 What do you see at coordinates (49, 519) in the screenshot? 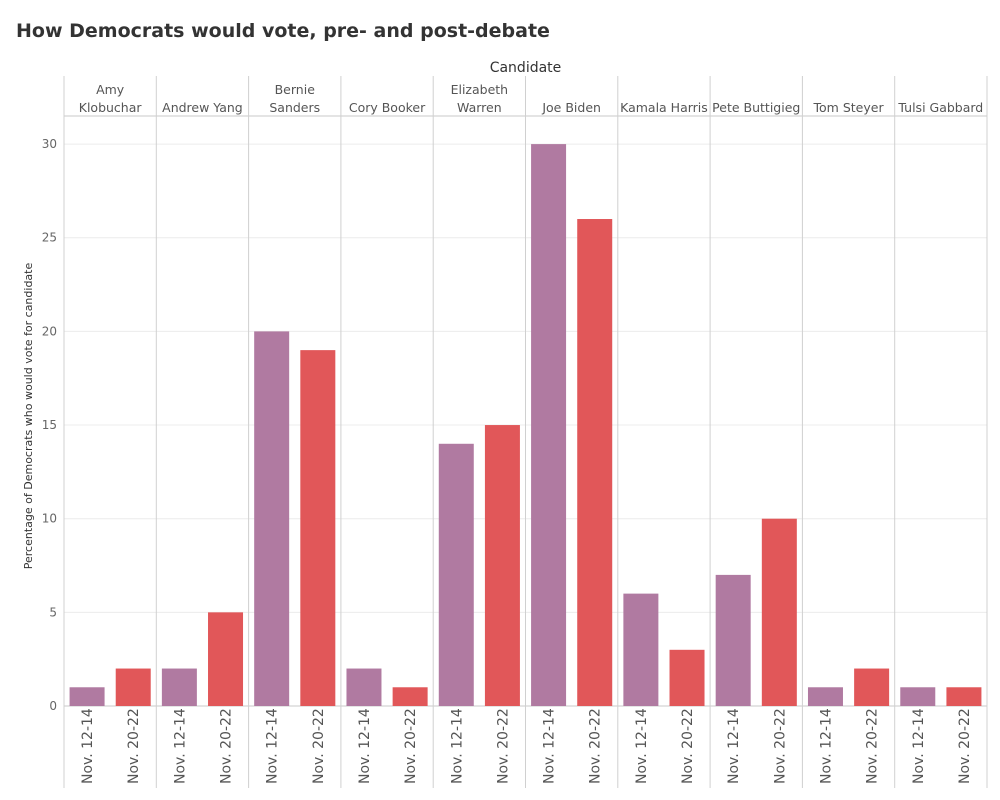
I see `y-tick-label: 10` at bounding box center [49, 519].